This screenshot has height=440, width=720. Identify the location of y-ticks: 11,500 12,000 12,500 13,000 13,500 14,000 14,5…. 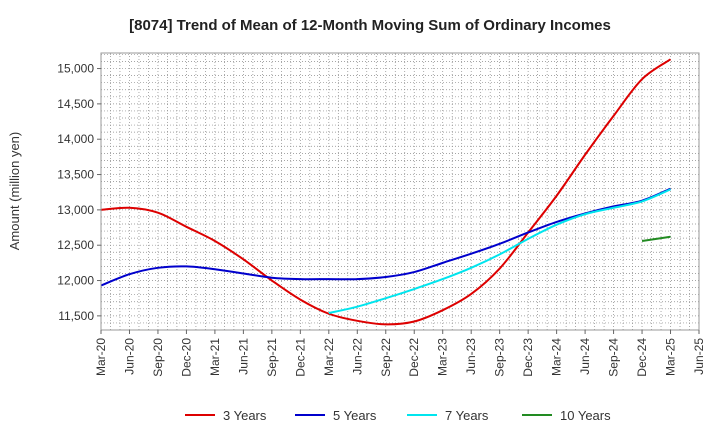
(79, 192).